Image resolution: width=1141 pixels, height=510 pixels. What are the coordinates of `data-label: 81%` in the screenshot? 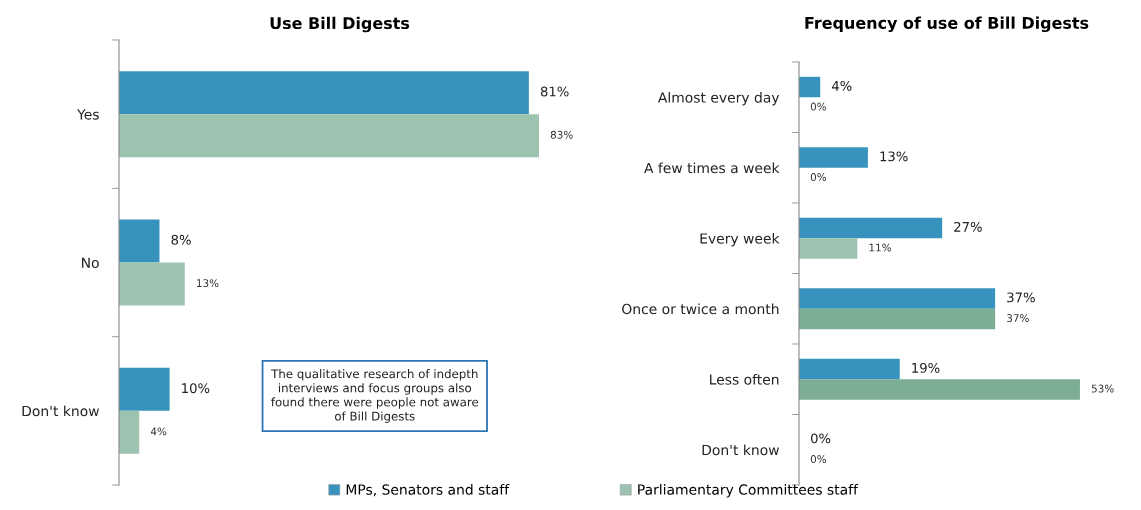 It's located at (554, 91).